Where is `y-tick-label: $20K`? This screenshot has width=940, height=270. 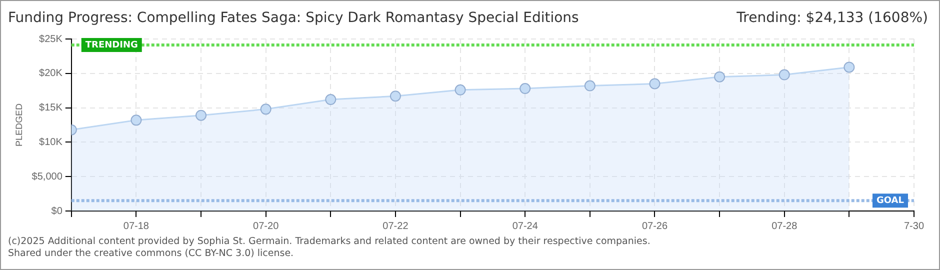 y-tick-label: $20K is located at coordinates (51, 74).